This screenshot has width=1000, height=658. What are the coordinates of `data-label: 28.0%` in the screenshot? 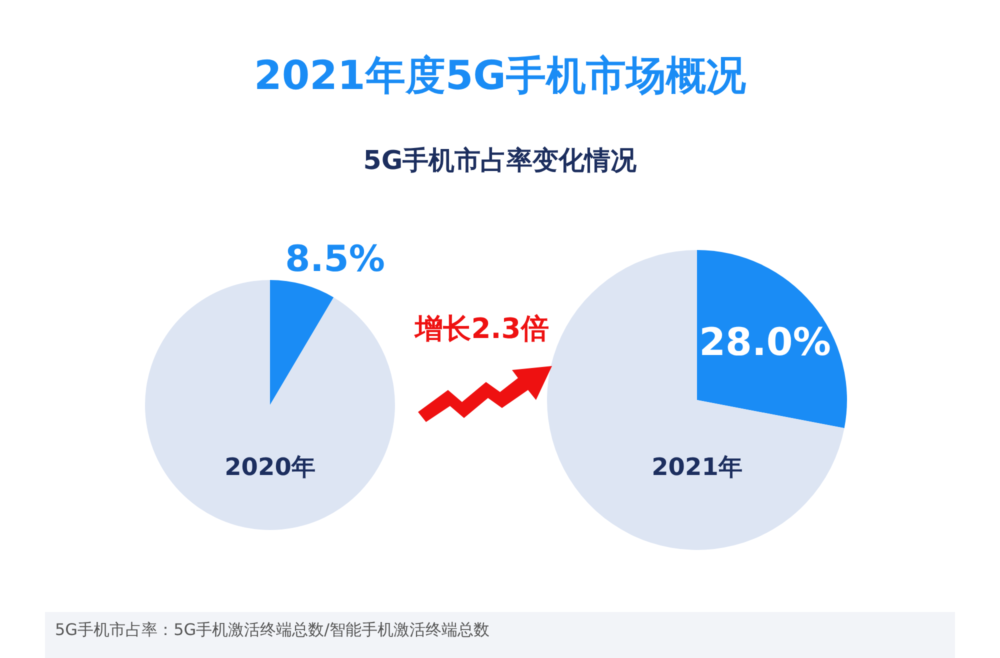 It's located at (765, 342).